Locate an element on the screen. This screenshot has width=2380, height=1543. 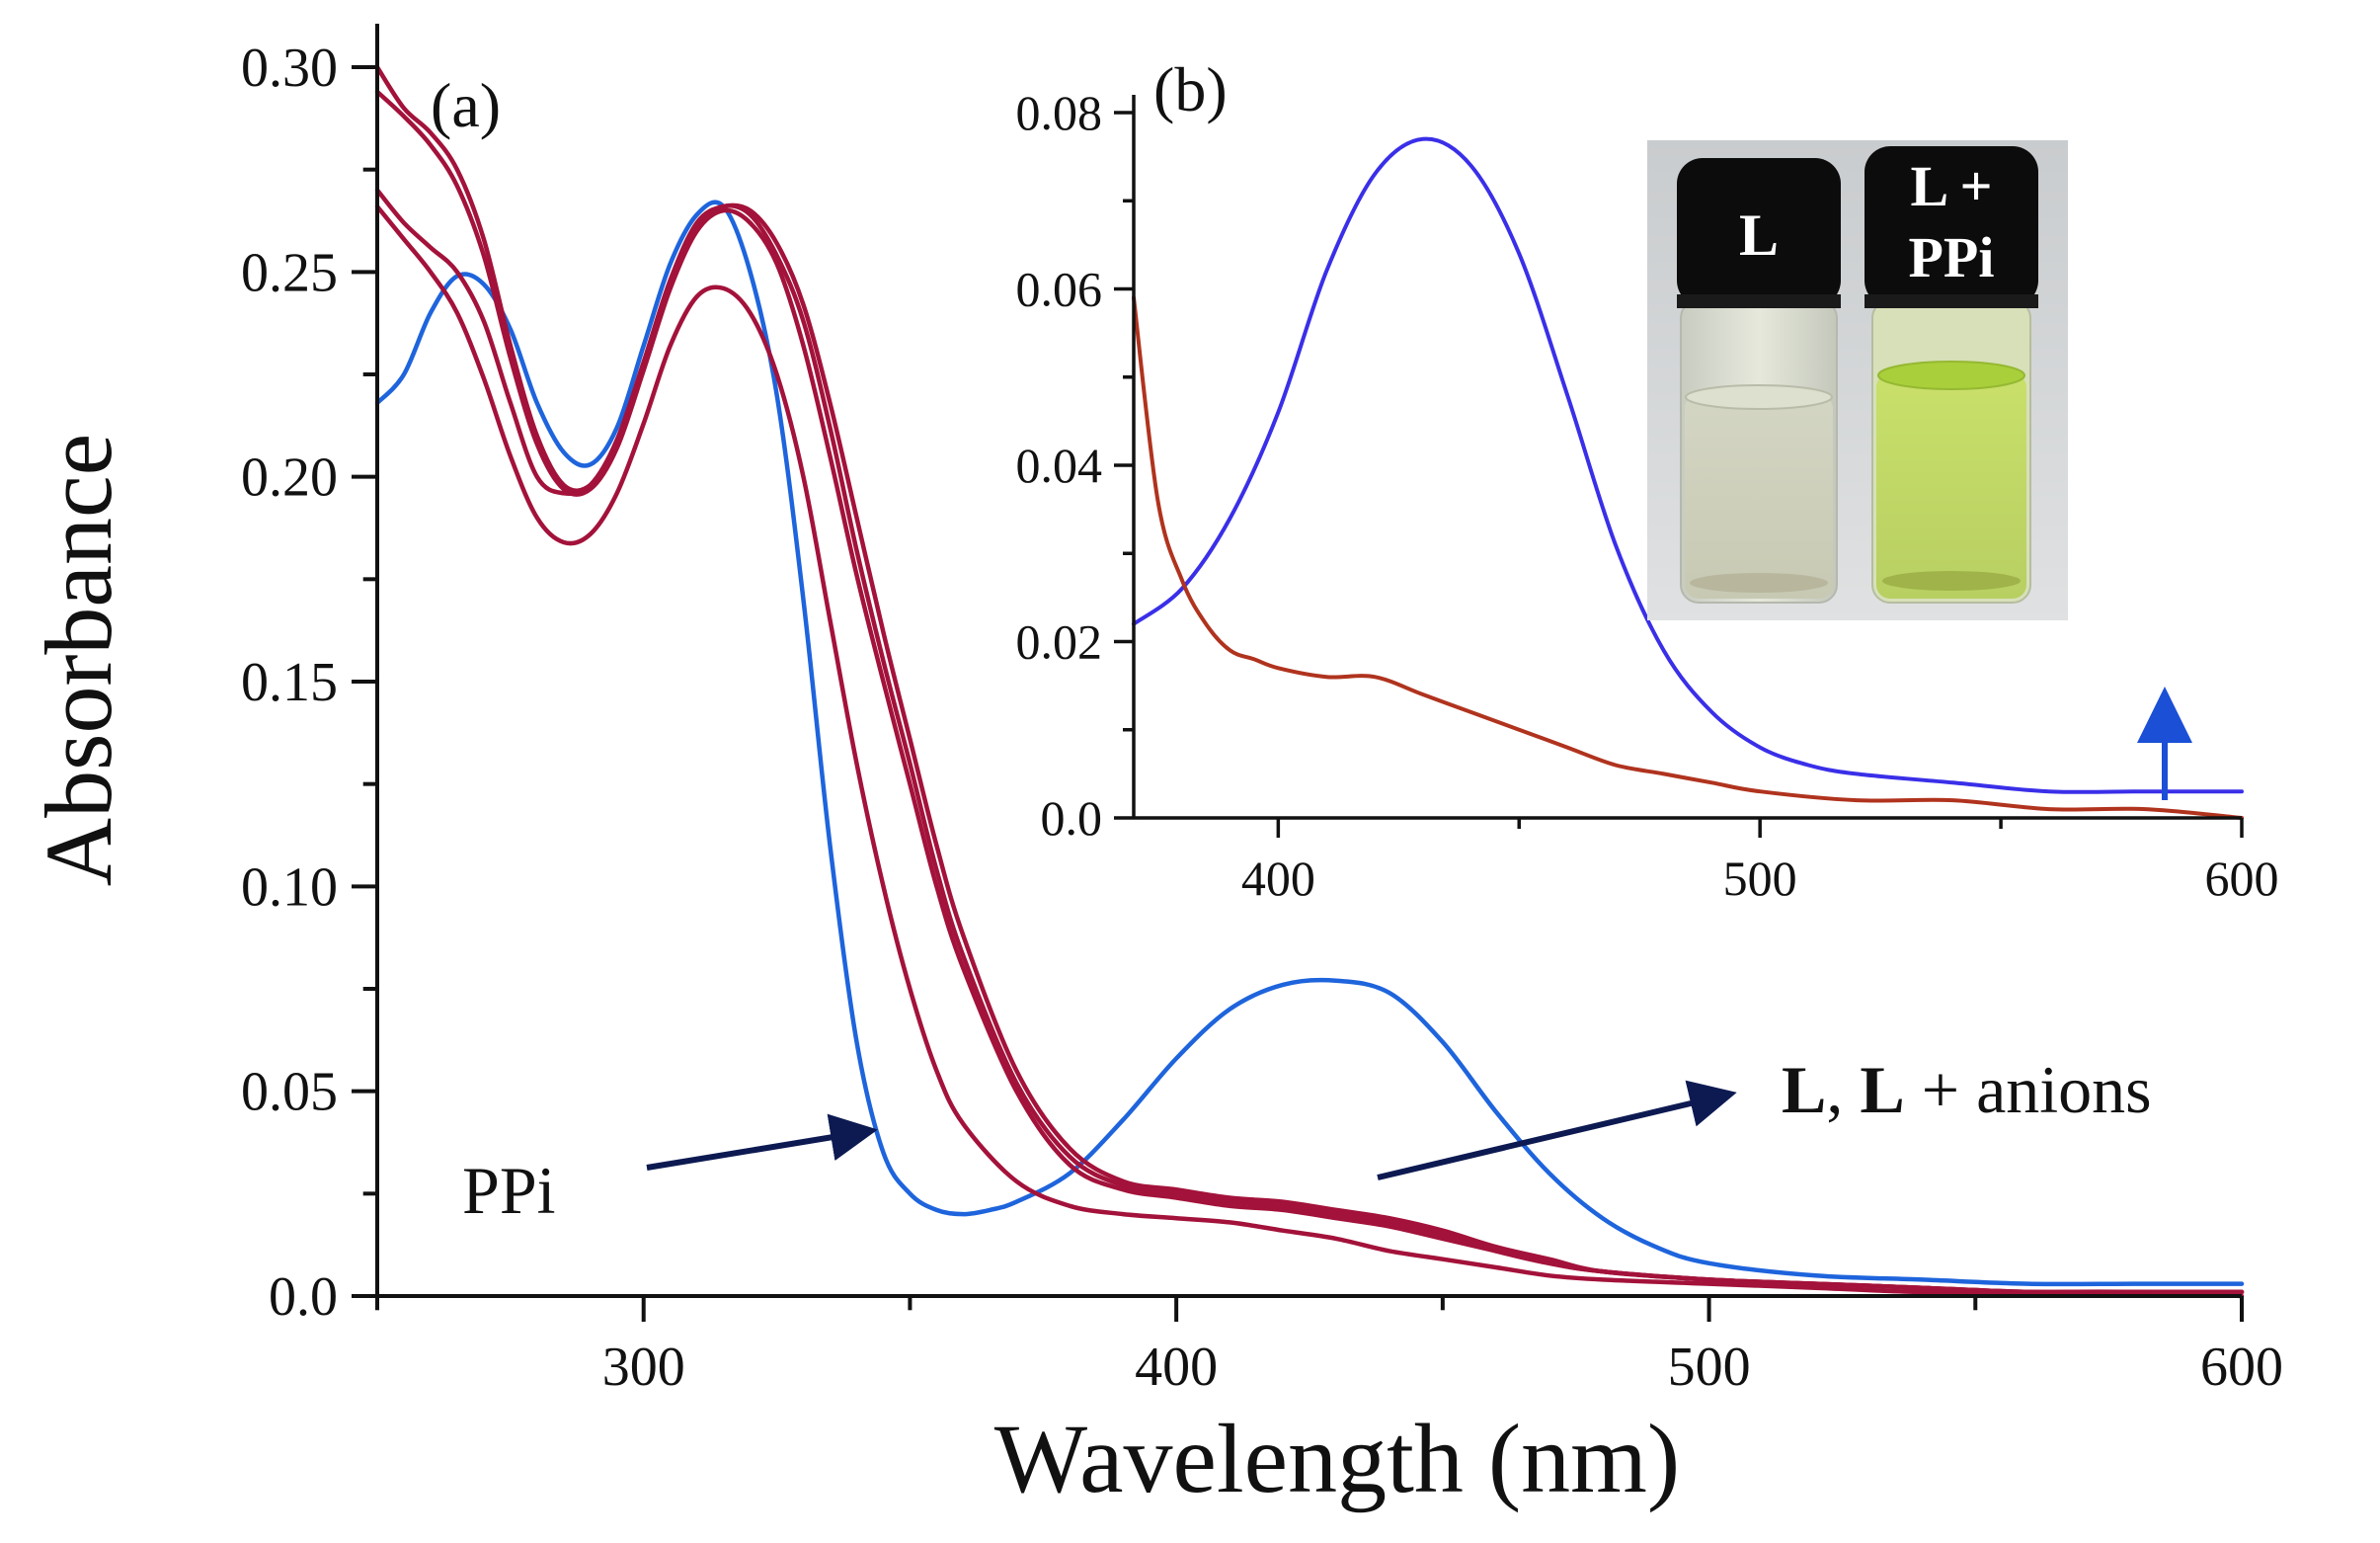
panel-b-y-tick-label: 0.06 is located at coordinates (1059, 289).